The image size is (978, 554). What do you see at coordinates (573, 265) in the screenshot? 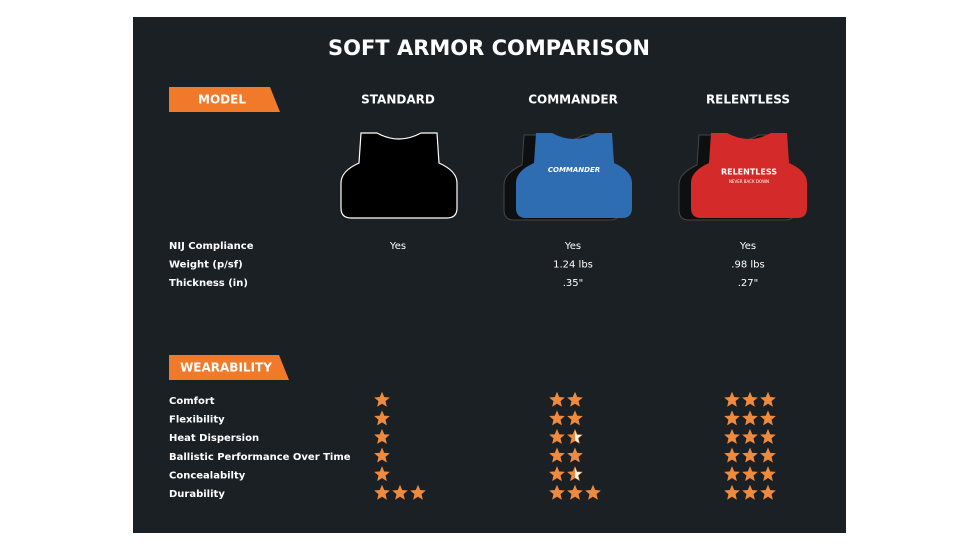
I see `spec-value: 1.24 lbs` at bounding box center [573, 265].